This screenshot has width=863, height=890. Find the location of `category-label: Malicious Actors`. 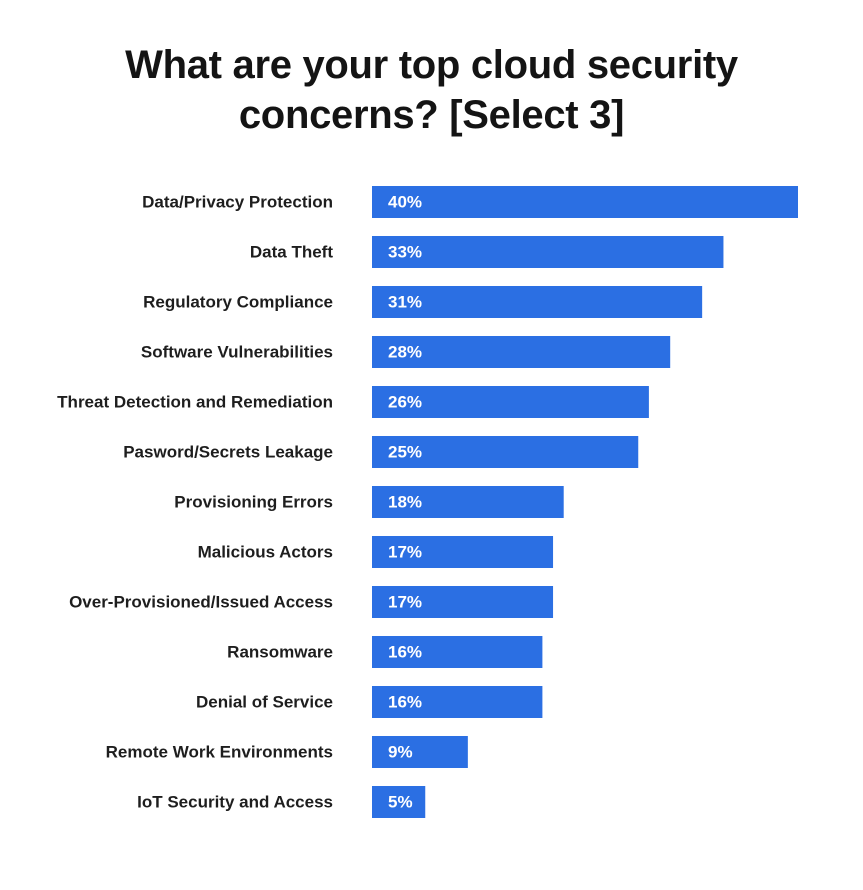

category-label: Malicious Actors is located at coordinates (265, 552).